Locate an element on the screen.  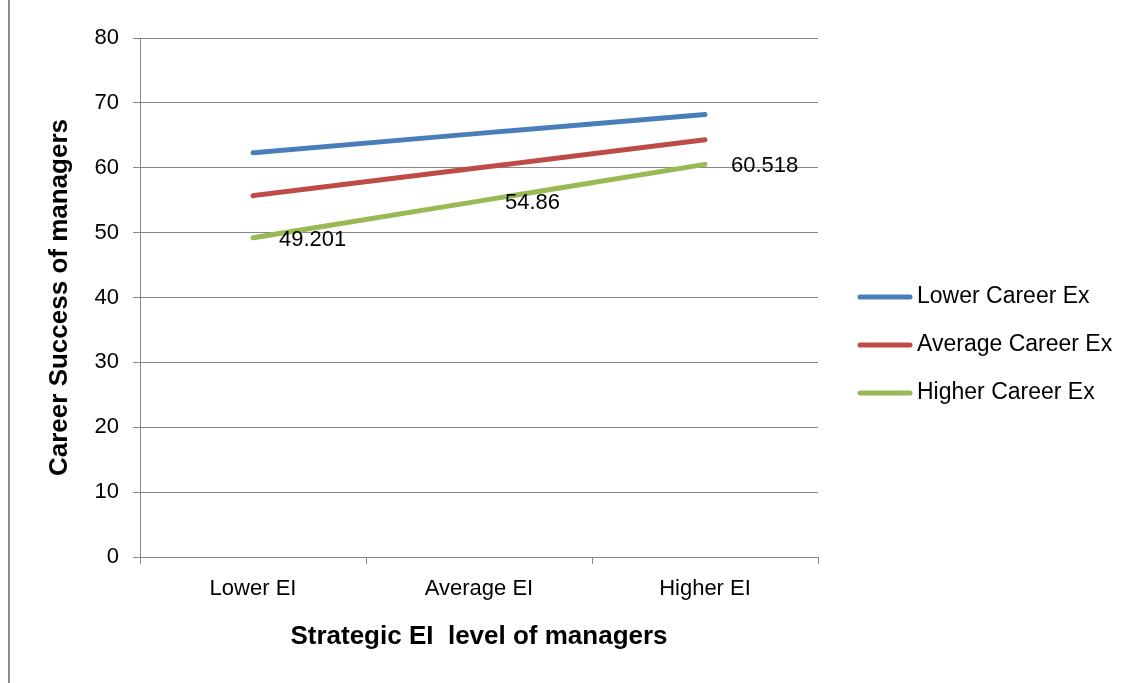
y-tick-label: 0 is located at coordinates (112, 556).